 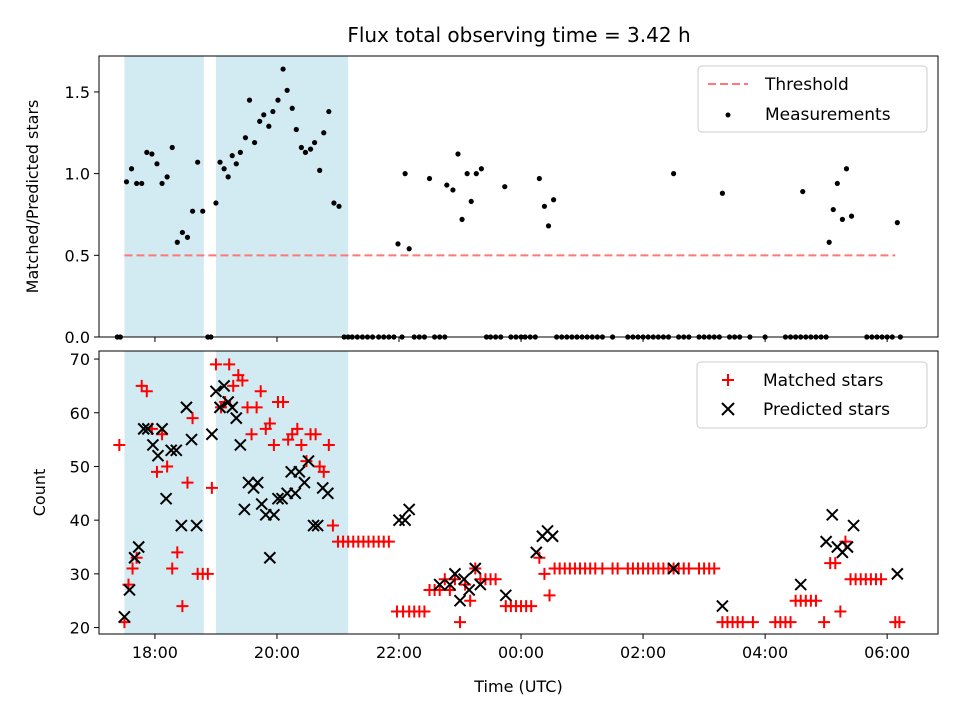 I want to click on top-legend: Threshold Measurements, so click(x=812, y=99).